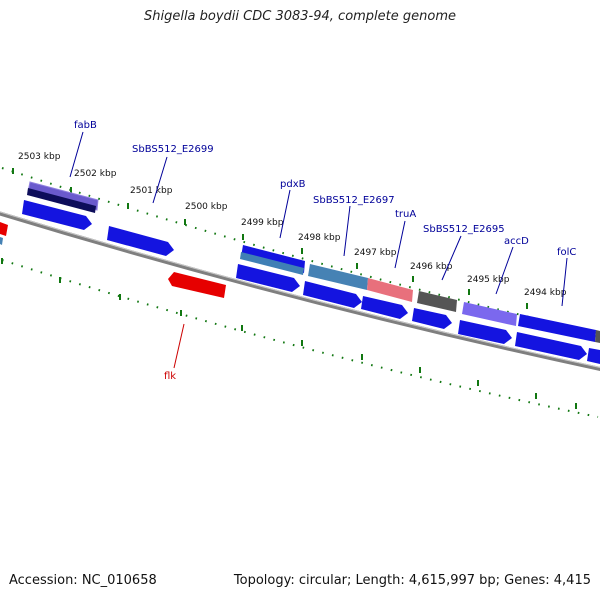  Describe the element at coordinates (173, 149) in the screenshot. I see `gene-label-SbBS512_E2699: SbBS512_E2699` at that location.